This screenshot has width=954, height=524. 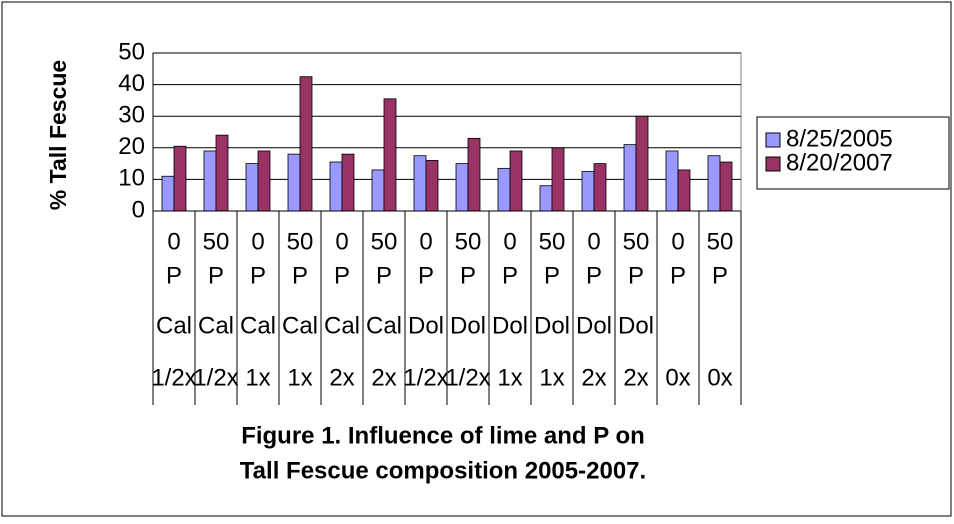 I want to click on legend, so click(x=853, y=153).